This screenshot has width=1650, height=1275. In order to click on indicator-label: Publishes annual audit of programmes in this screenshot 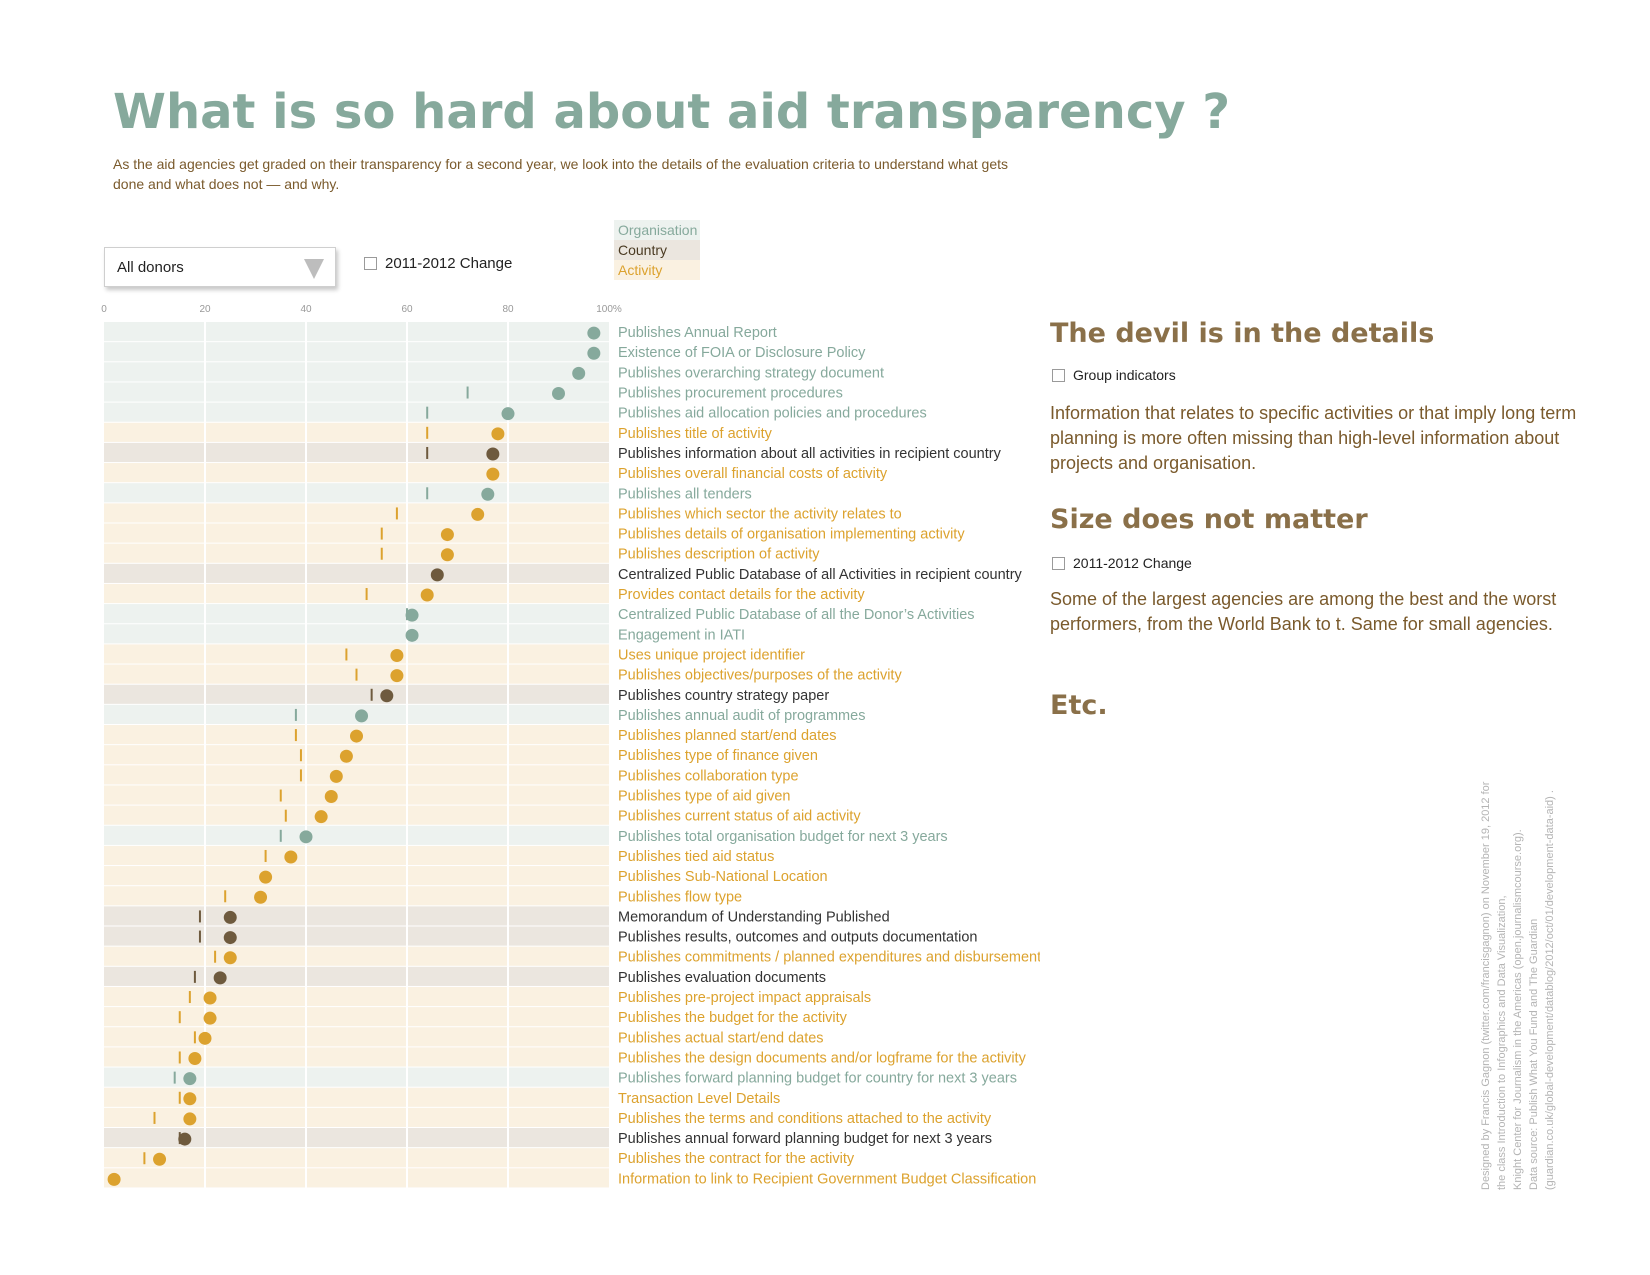, I will do `click(741, 716)`.